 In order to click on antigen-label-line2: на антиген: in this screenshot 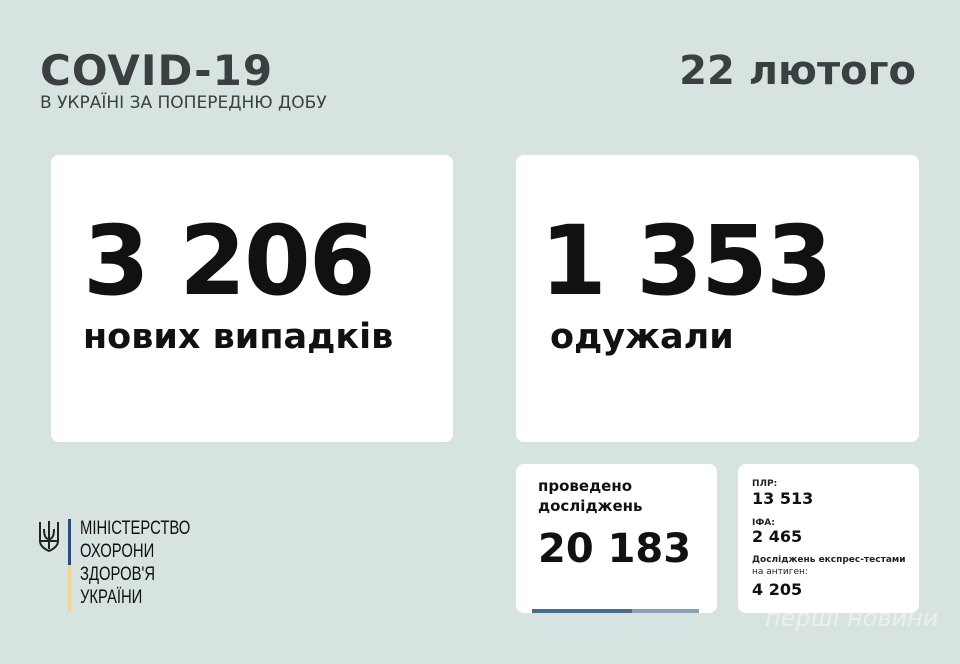, I will do `click(780, 572)`.